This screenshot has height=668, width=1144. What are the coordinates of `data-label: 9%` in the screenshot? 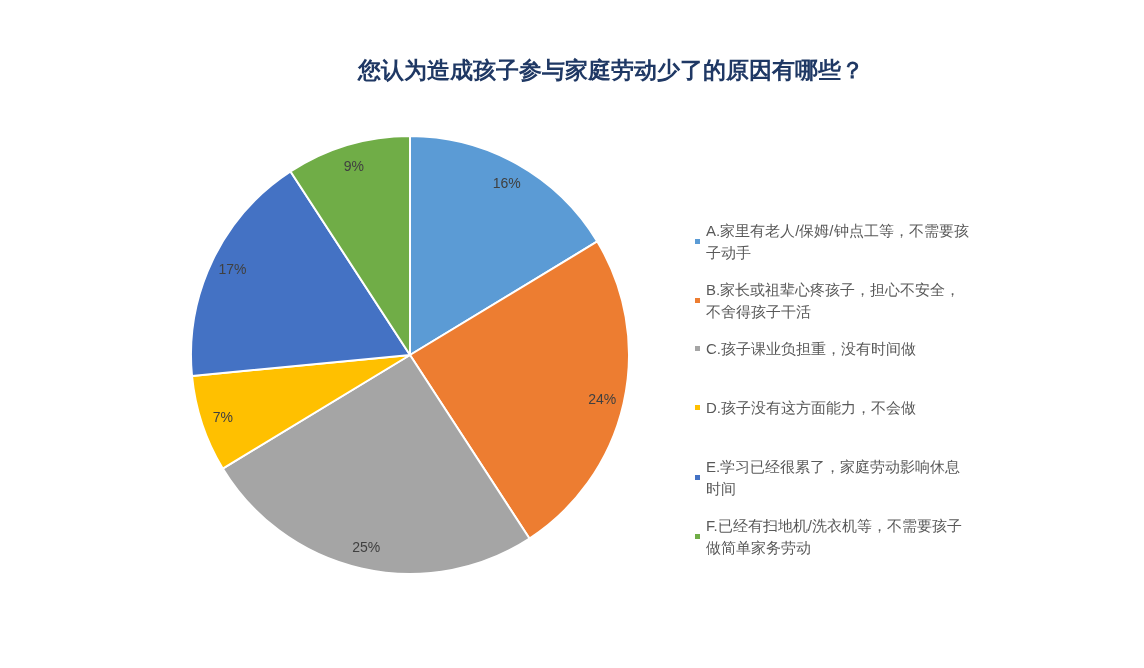 It's located at (354, 166).